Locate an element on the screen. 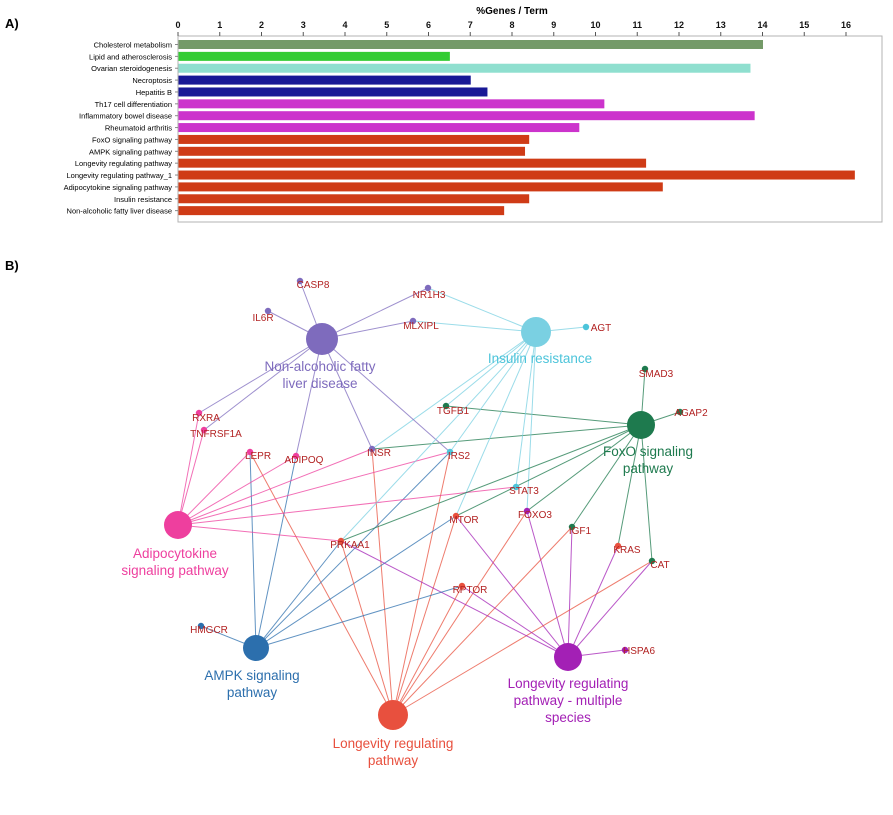 The image size is (893, 815). gene-label: RXRA is located at coordinates (206, 418).